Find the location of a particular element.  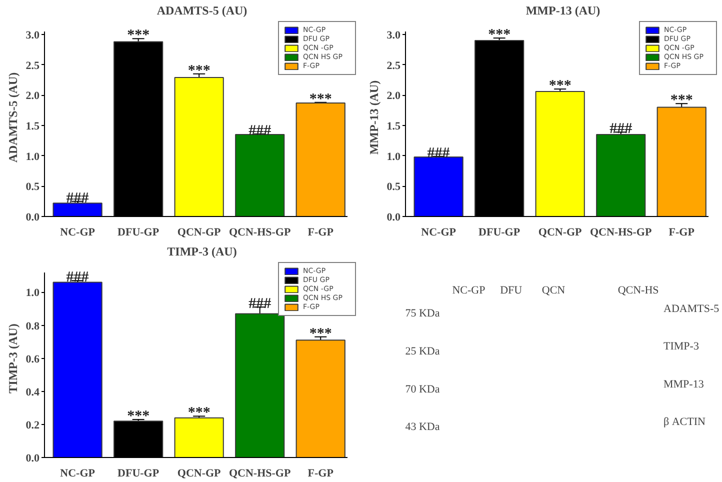

category-label: β ACTIN is located at coordinates (685, 422).